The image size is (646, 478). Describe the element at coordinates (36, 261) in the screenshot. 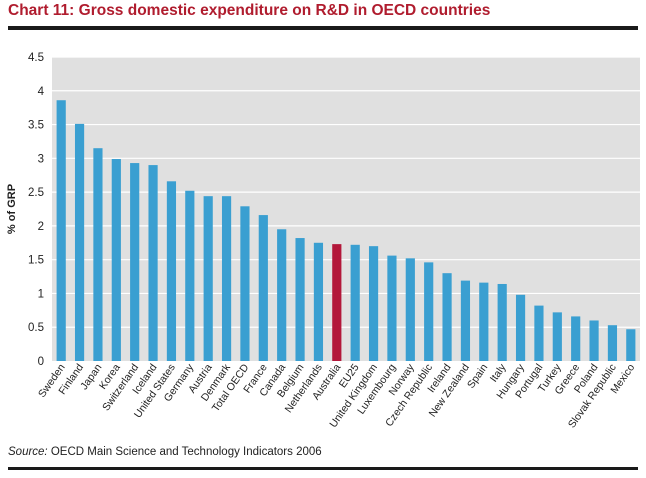

I see `y-tick-label: 1.5` at that location.